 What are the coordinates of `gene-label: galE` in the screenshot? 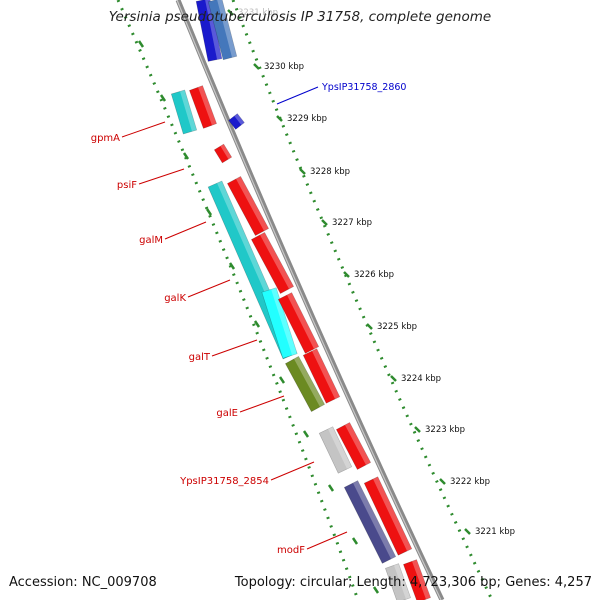 It's located at (227, 413).